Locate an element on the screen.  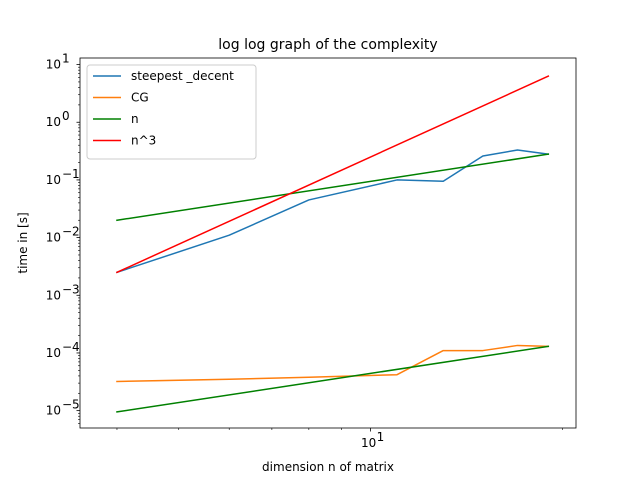
x-tick-exponent: 1 is located at coordinates (381, 437).